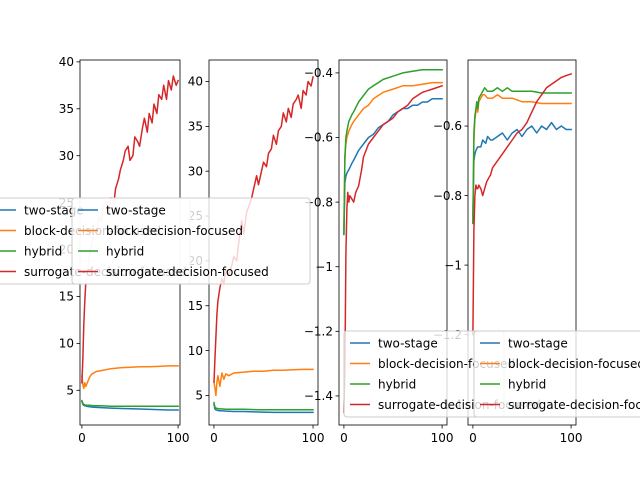 This screenshot has width=640, height=480. I want to click on y-tick-label: −1.2, so click(318, 332).